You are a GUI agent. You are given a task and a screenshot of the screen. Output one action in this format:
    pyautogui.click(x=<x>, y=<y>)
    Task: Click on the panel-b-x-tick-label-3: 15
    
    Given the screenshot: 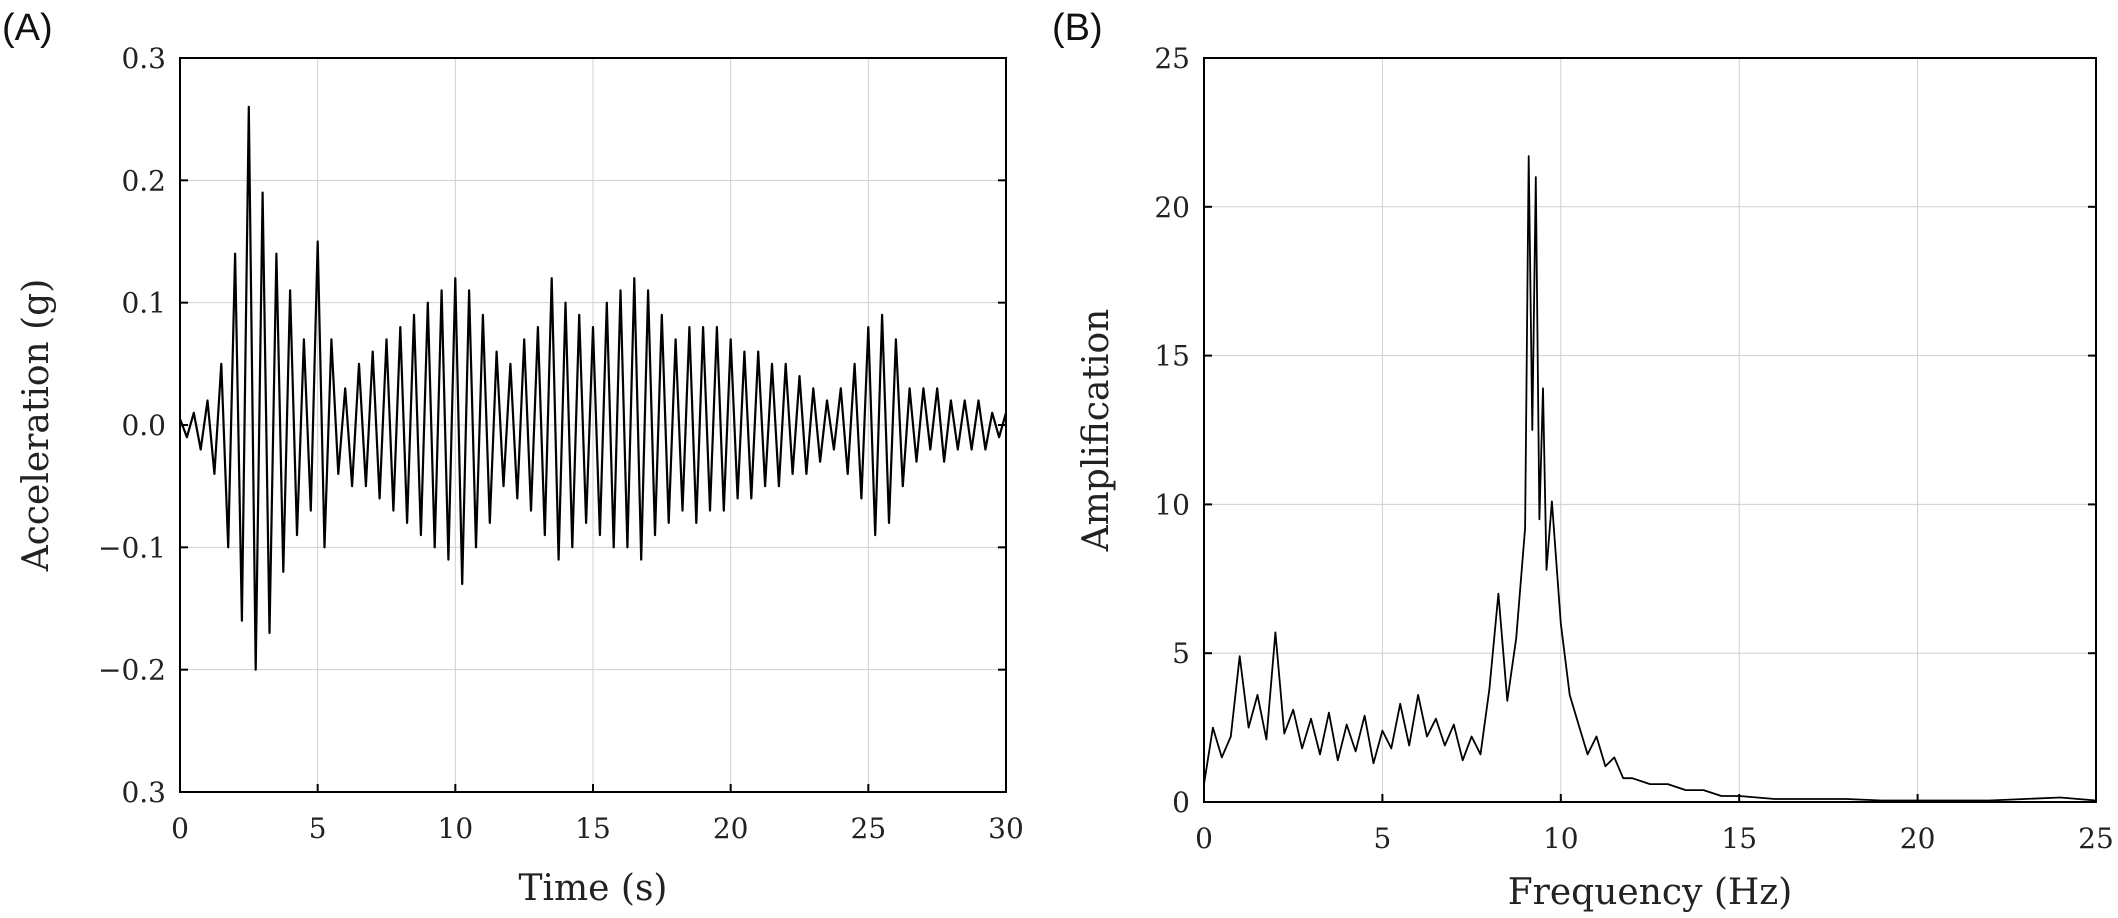 What is the action you would take?
    pyautogui.click(x=1739, y=838)
    